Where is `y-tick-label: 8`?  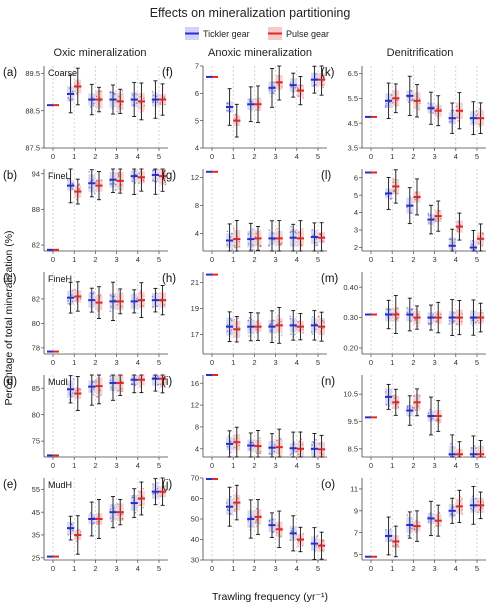 y-tick-label: 8 is located at coordinates (197, 205).